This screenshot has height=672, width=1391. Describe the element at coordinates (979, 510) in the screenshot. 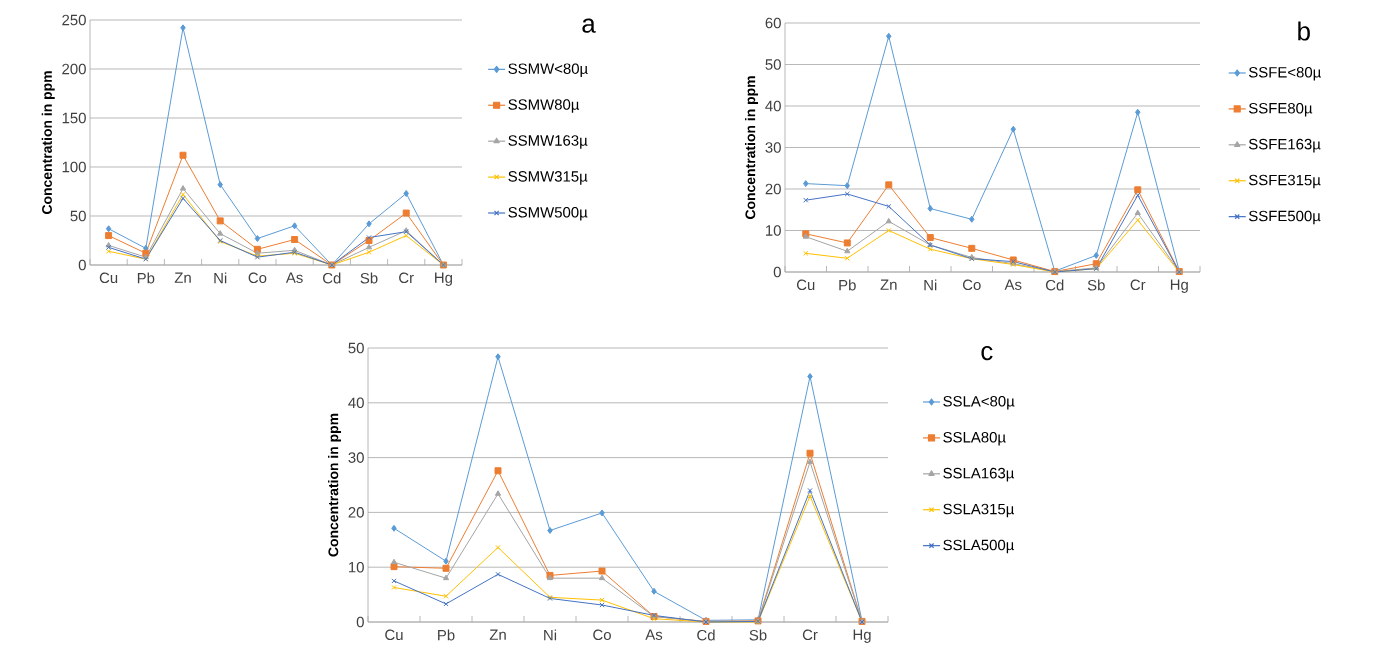

I see `legend-label: SSLA315µ` at that location.